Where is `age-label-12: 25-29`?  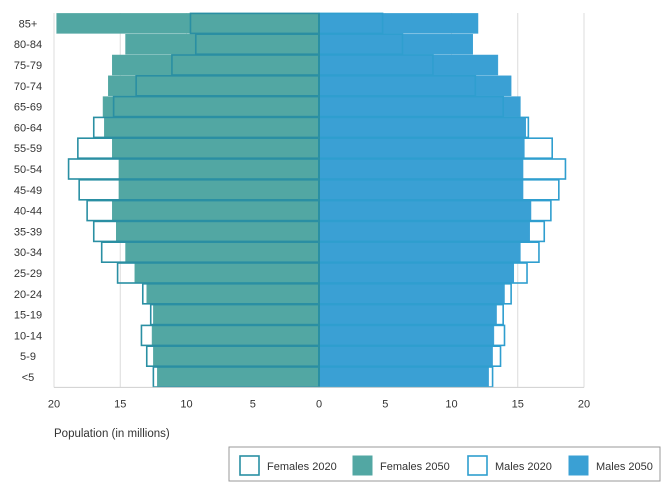
age-label-12: 25-29 is located at coordinates (28, 274).